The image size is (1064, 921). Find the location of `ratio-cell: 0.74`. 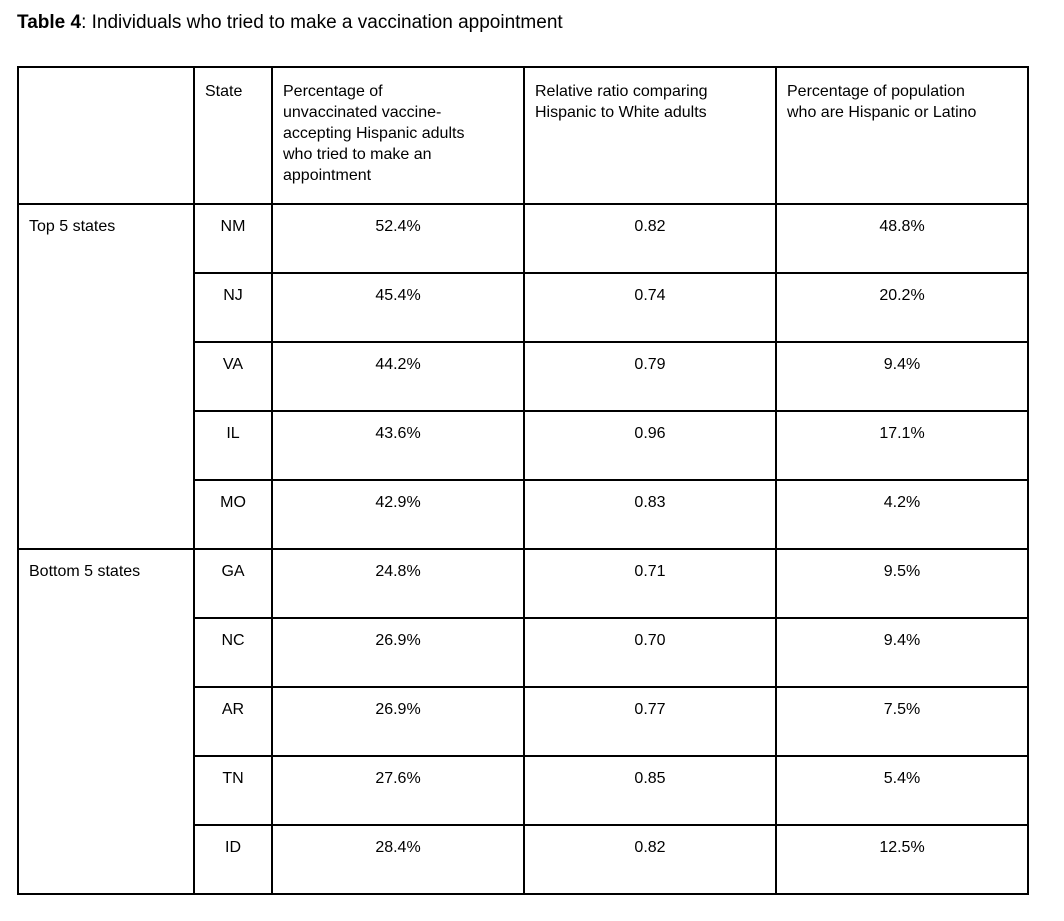

ratio-cell: 0.74 is located at coordinates (650, 307).